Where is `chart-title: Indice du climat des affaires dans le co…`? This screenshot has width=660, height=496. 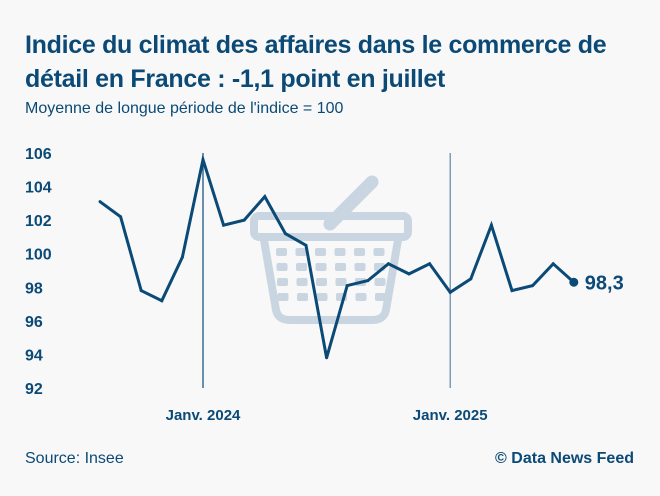 chart-title: Indice du climat des affaires dans le co… is located at coordinates (316, 62).